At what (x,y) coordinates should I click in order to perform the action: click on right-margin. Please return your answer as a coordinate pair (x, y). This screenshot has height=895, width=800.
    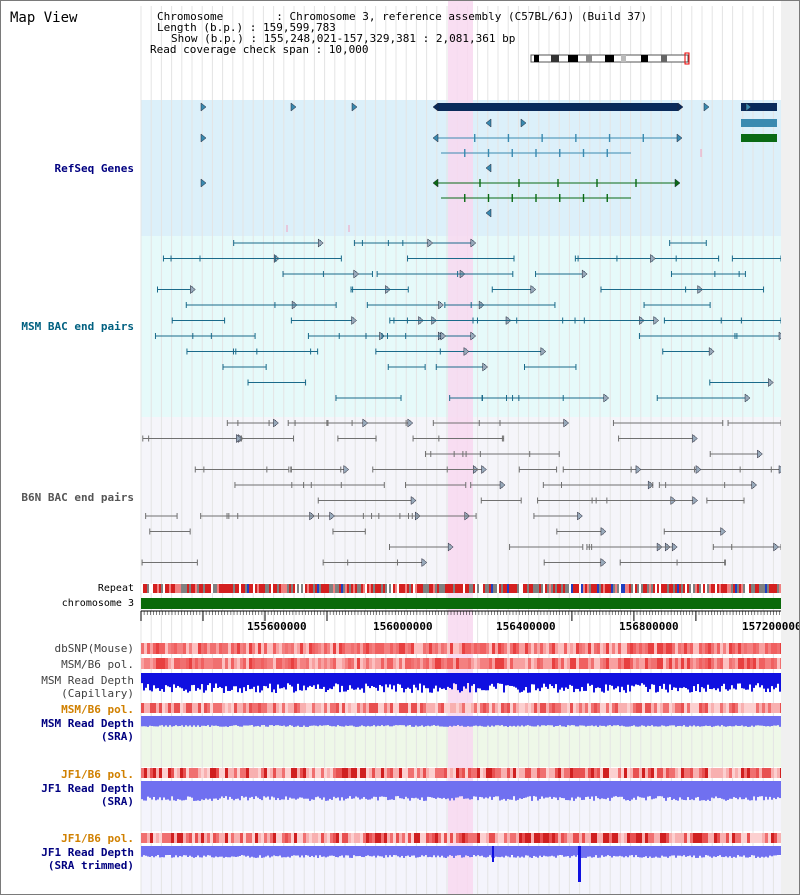
    Looking at the image, I should click on (790, 447).